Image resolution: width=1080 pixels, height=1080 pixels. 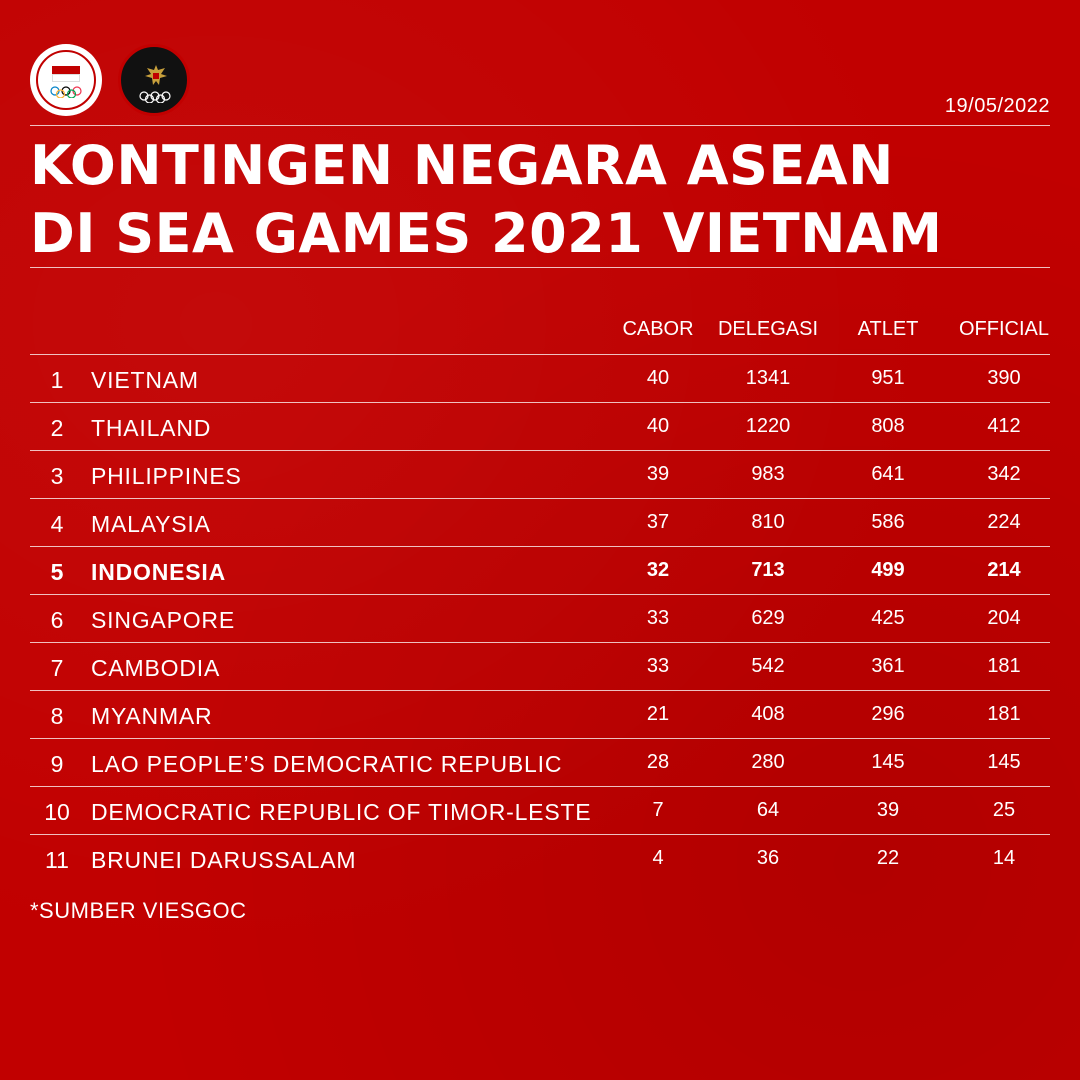 What do you see at coordinates (540, 858) in the screenshot?
I see `table-row: 11 BRUNEI DARUSSALAM 4 36 22 14` at bounding box center [540, 858].